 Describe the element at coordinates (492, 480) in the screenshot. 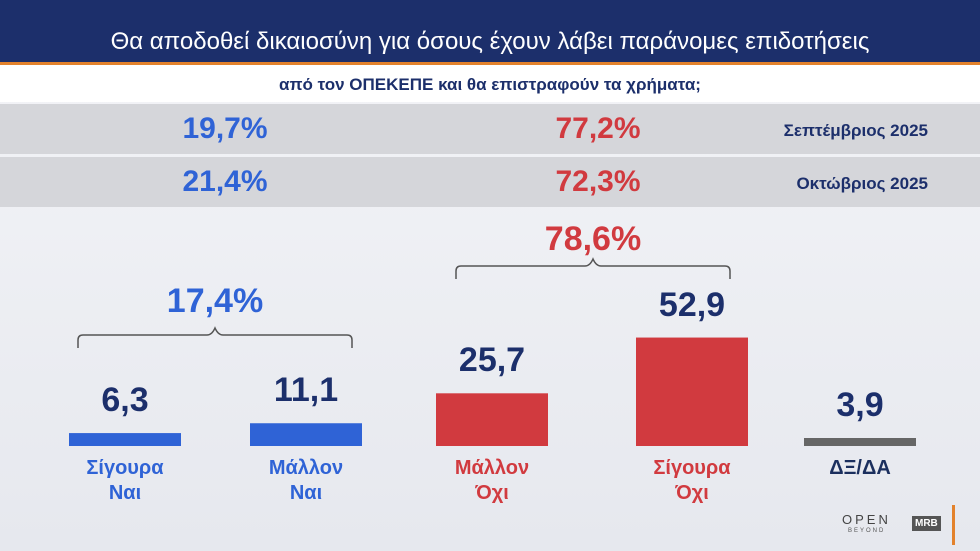

I see `category-label: Μάλλον Όχι` at that location.